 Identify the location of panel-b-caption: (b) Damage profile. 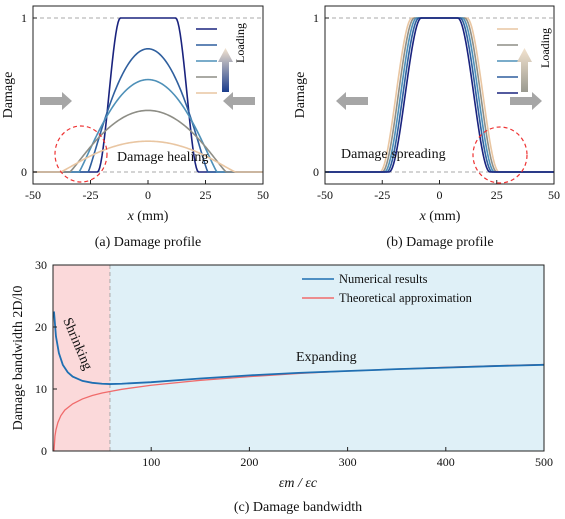
(439, 242).